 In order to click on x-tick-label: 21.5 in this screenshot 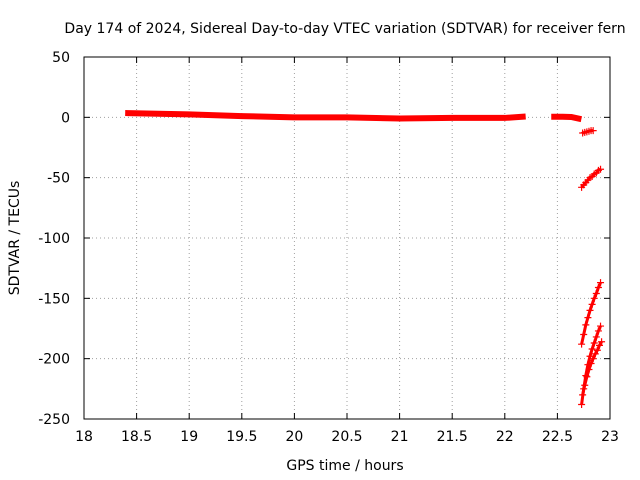, I will do `click(452, 437)`.